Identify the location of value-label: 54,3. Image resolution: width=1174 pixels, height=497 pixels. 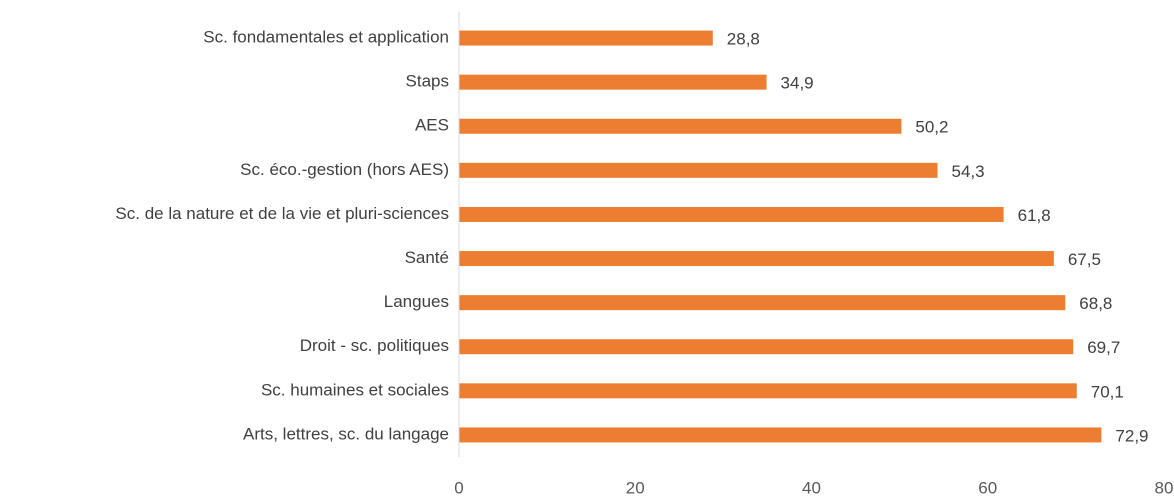
(968, 171).